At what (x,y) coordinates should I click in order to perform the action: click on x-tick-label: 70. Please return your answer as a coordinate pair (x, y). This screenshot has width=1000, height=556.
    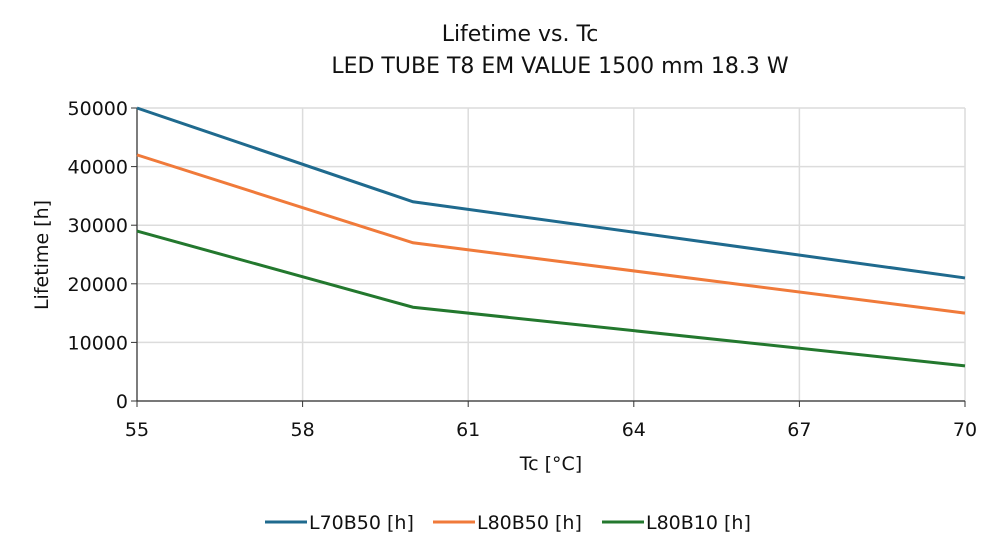
    Looking at the image, I should click on (965, 430).